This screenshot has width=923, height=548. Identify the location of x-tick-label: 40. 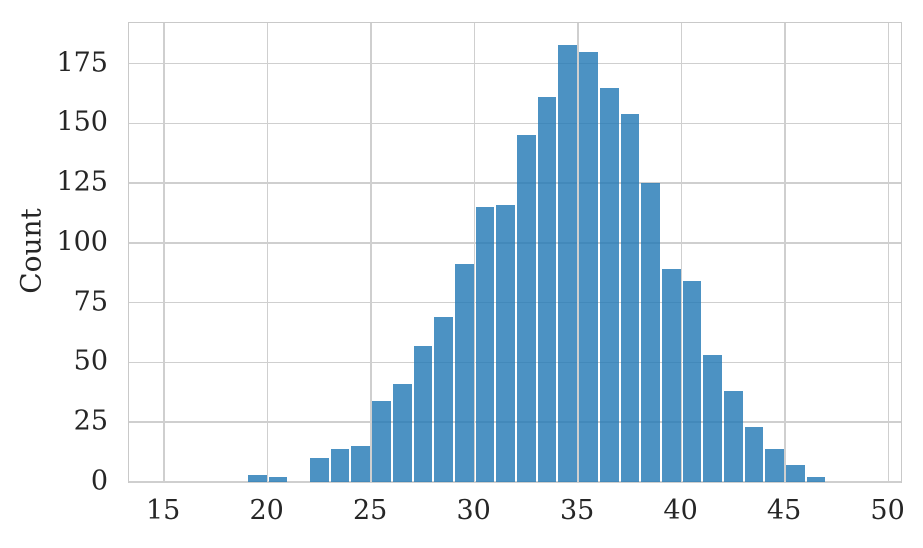
(680, 510).